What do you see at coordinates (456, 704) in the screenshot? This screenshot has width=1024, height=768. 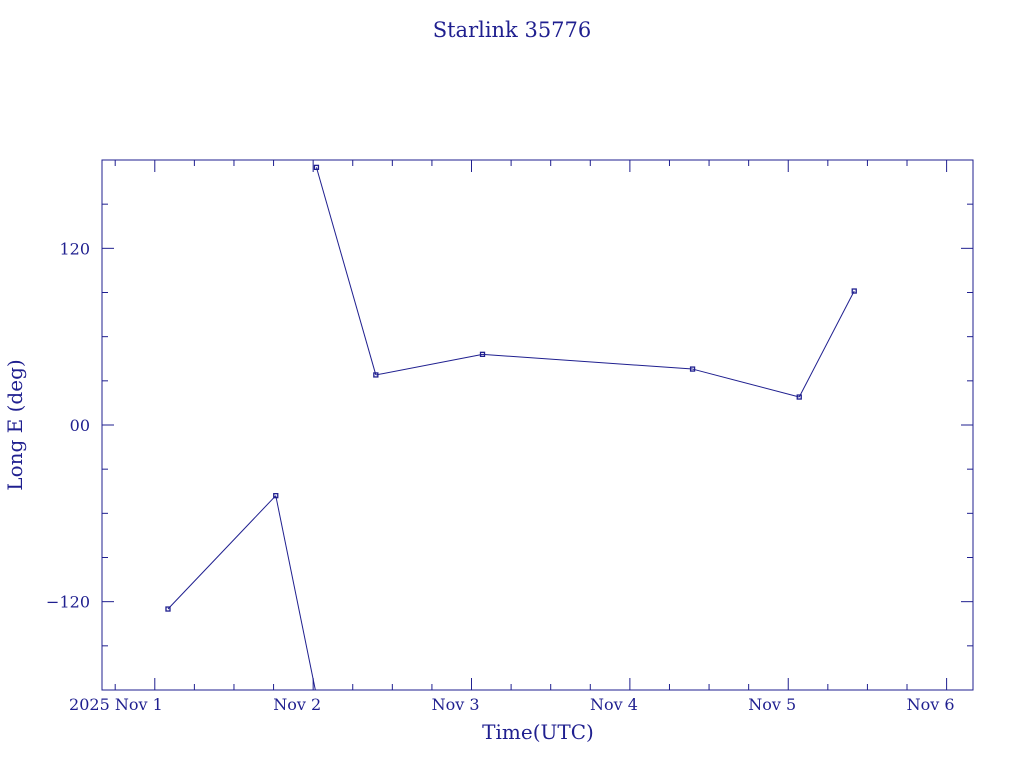 I see `x-tick-label: Nov 3` at bounding box center [456, 704].